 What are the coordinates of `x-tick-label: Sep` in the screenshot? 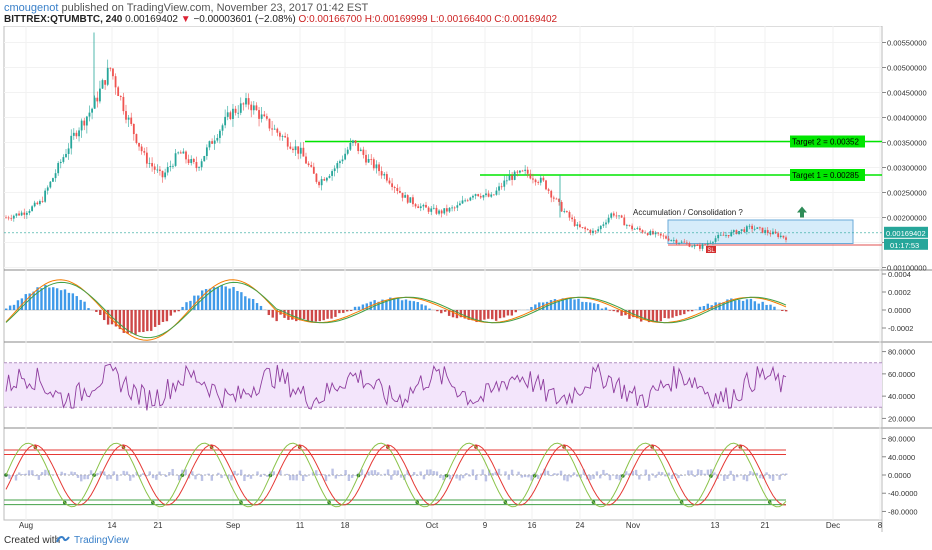 It's located at (233, 525).